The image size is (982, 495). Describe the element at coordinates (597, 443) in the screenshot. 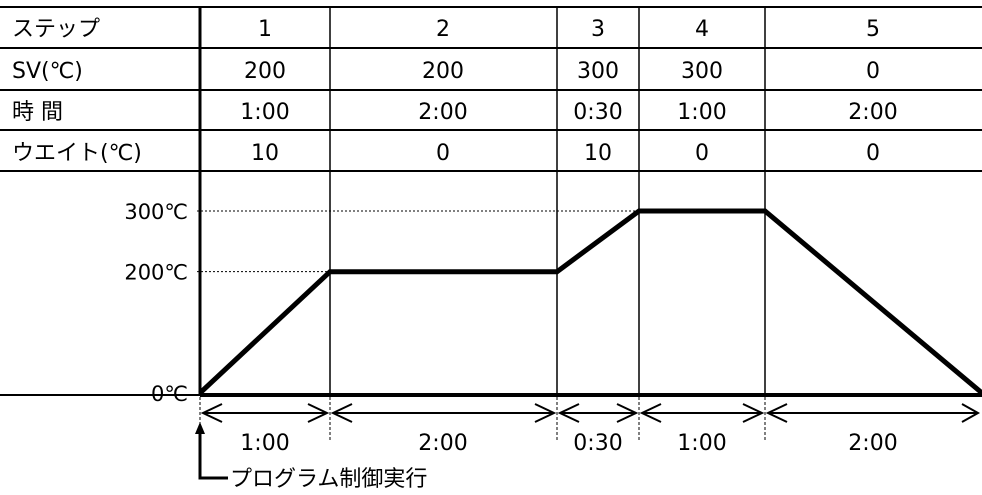

I see `duration-label: 0:30` at that location.